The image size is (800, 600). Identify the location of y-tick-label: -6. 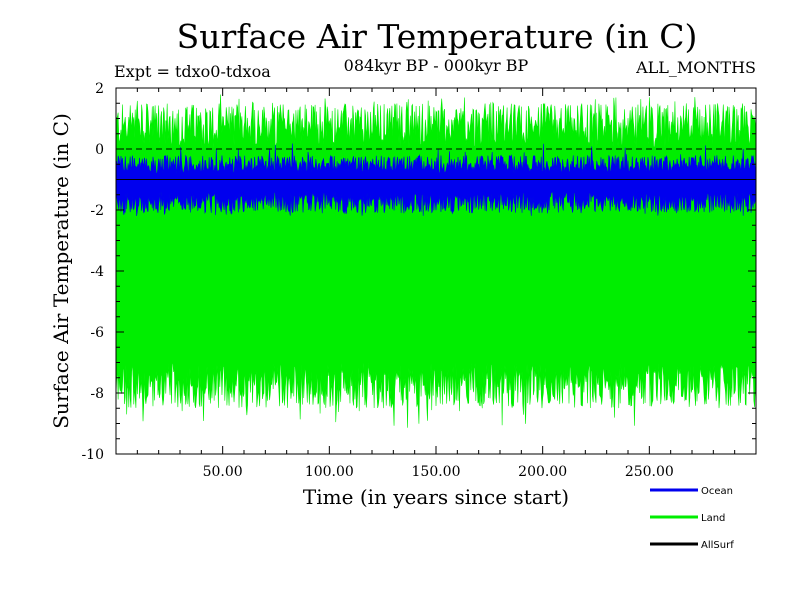
(97, 333).